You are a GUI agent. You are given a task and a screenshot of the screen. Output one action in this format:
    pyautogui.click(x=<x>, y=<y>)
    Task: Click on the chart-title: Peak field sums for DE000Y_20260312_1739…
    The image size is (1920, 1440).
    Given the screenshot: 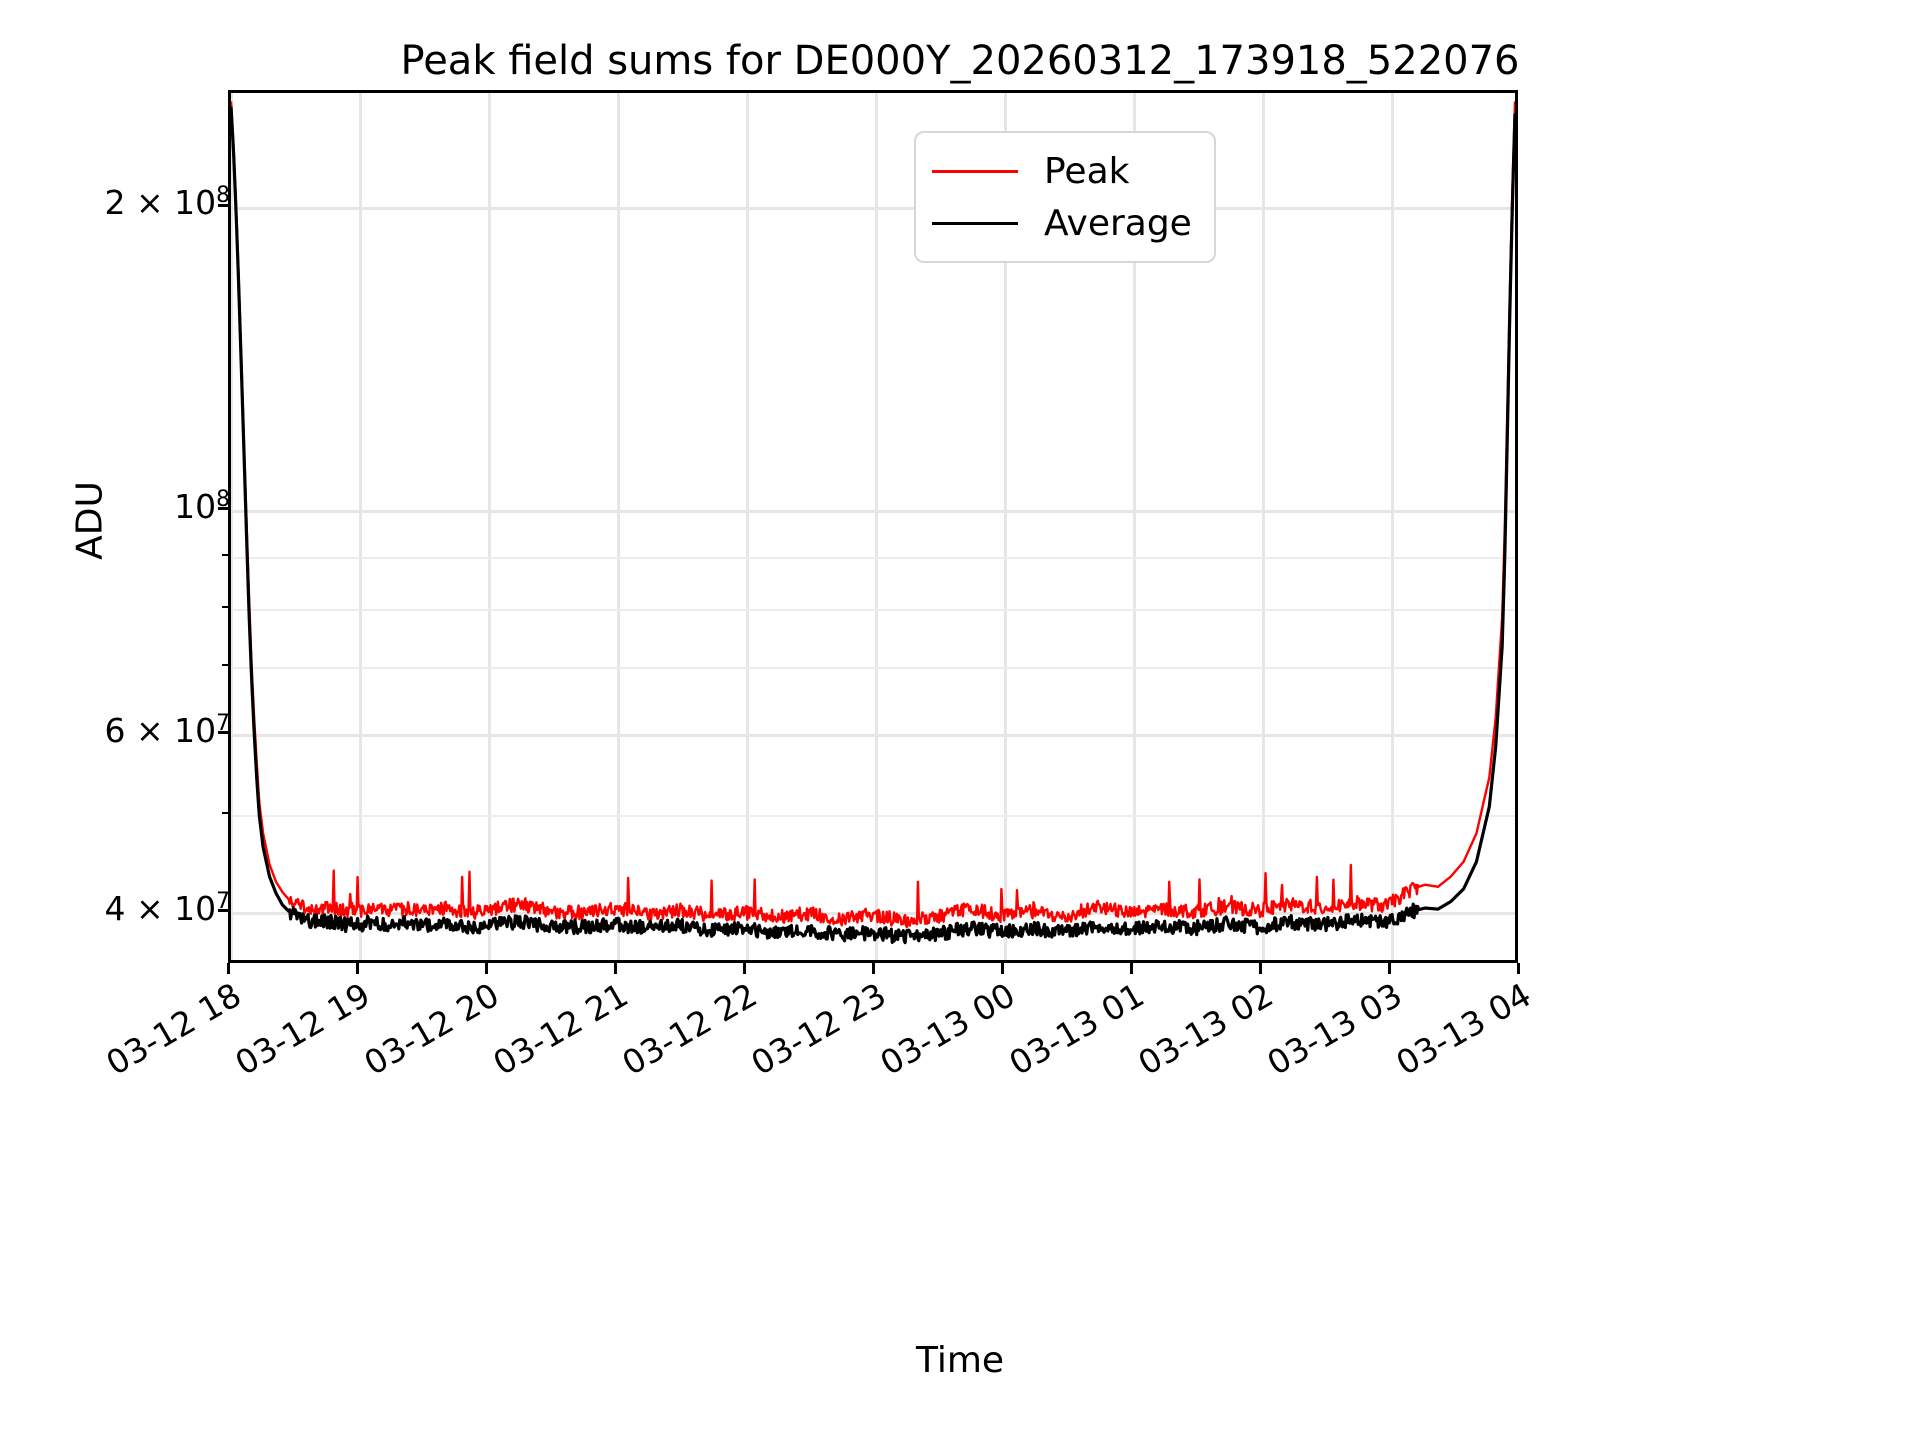 What is the action you would take?
    pyautogui.click(x=960, y=61)
    